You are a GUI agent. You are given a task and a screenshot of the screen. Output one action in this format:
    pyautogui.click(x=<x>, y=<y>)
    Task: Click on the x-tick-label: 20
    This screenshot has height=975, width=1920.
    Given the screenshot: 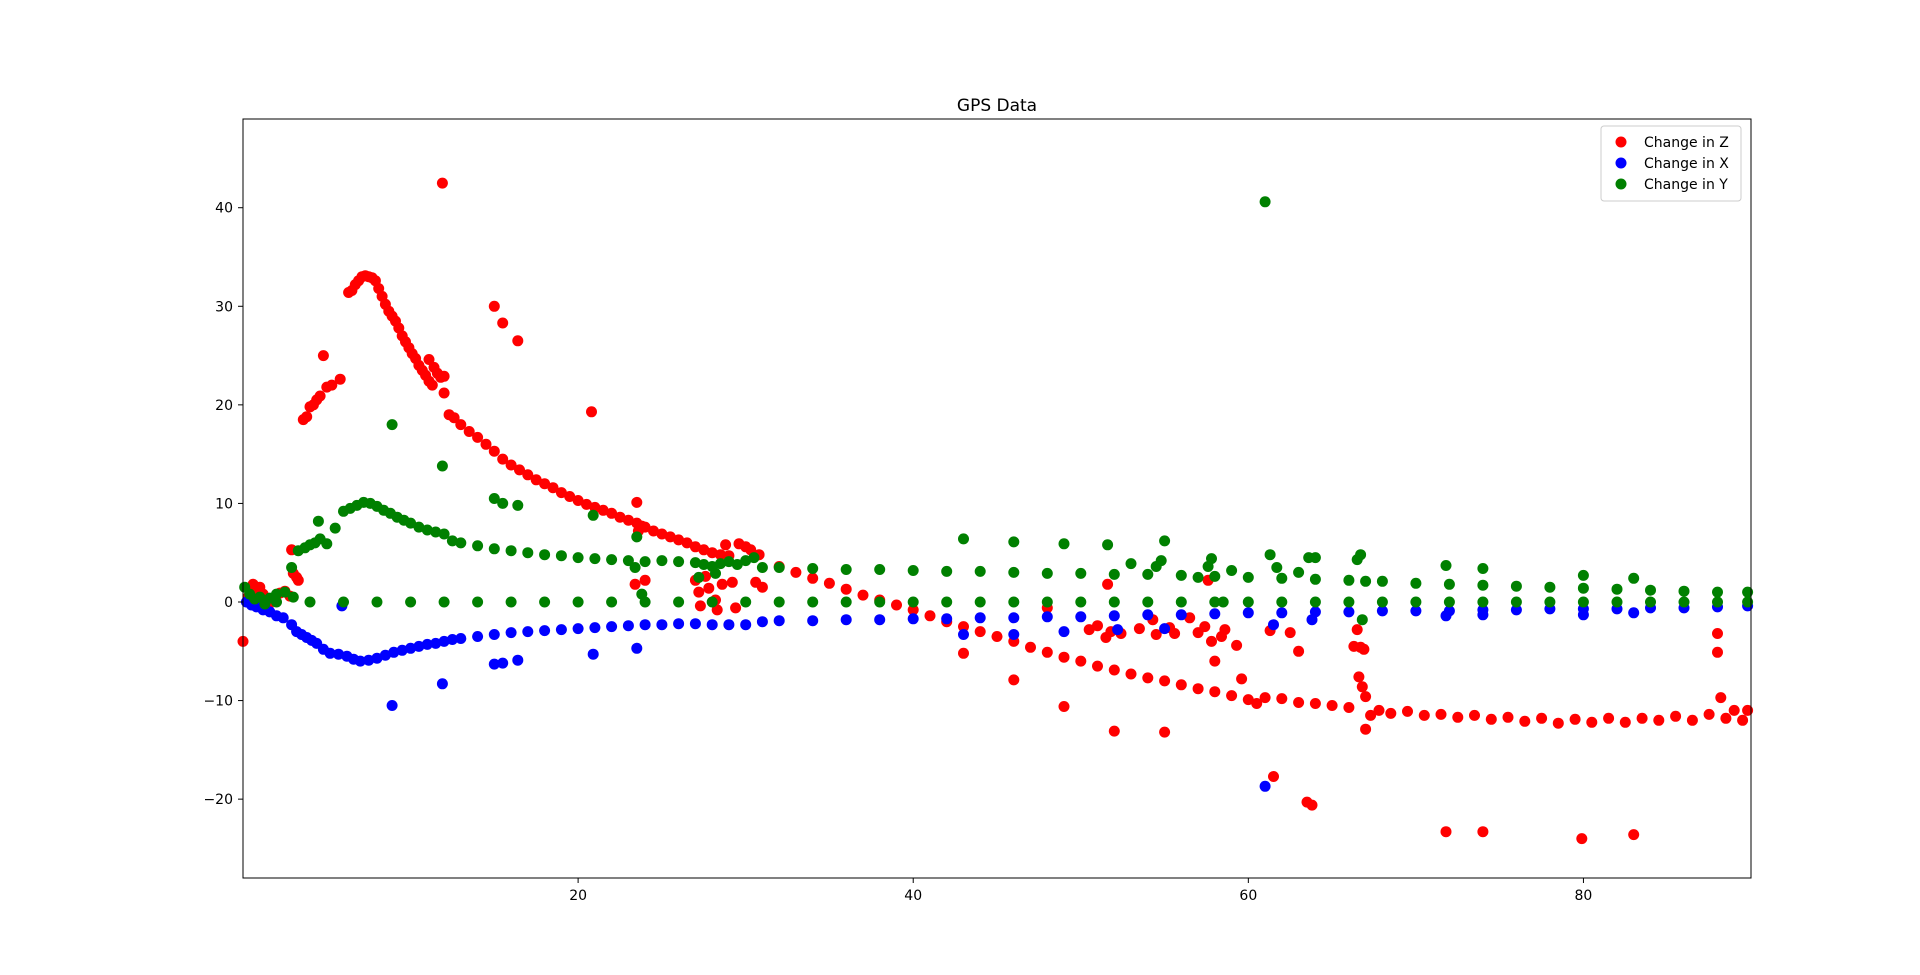 What is the action you would take?
    pyautogui.click(x=578, y=896)
    